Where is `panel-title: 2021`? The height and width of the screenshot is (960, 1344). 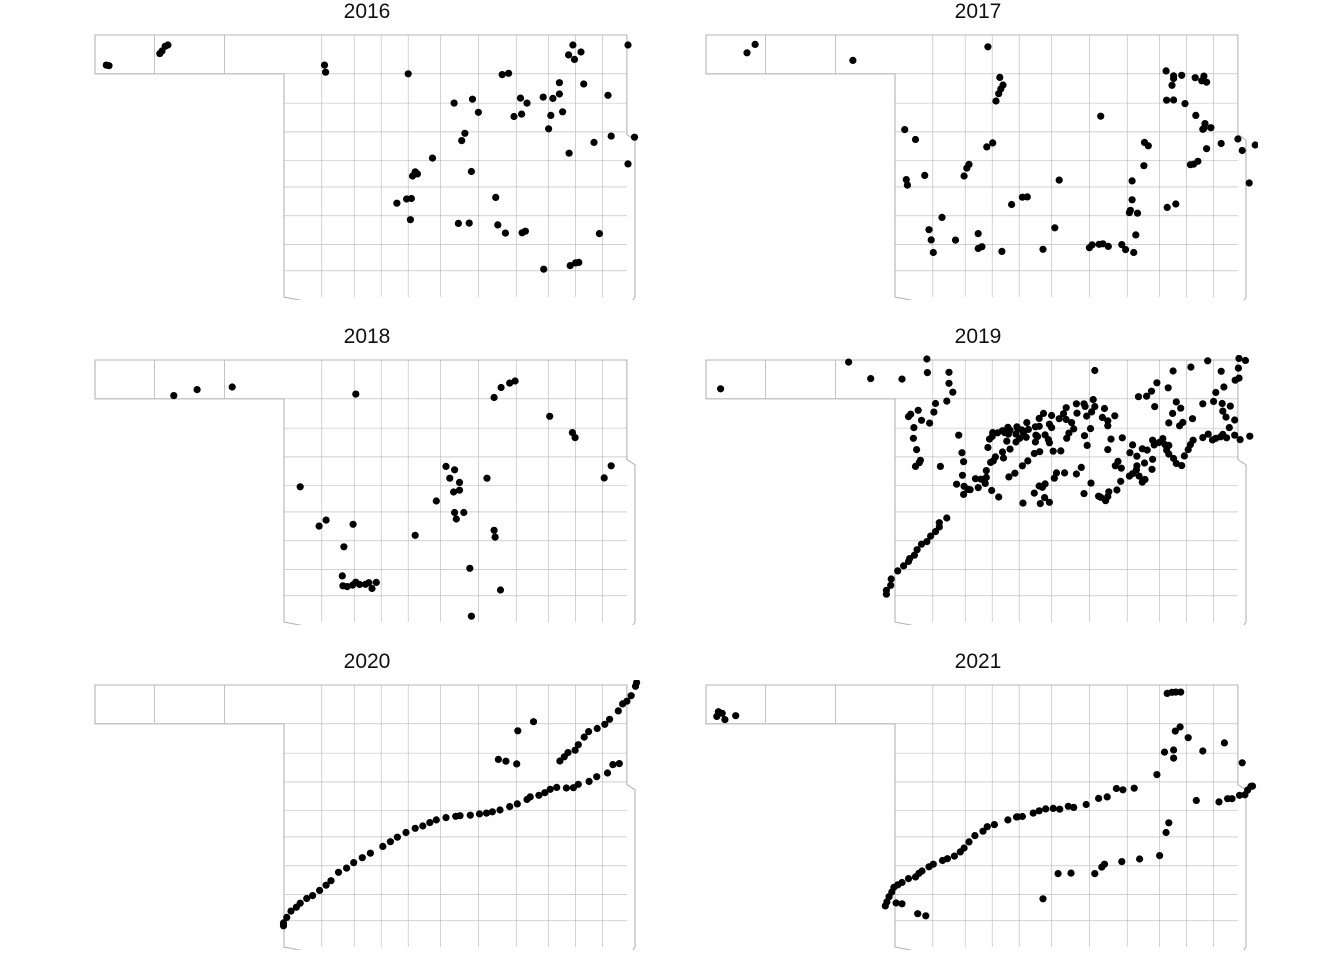
panel-title: 2021 is located at coordinates (978, 661).